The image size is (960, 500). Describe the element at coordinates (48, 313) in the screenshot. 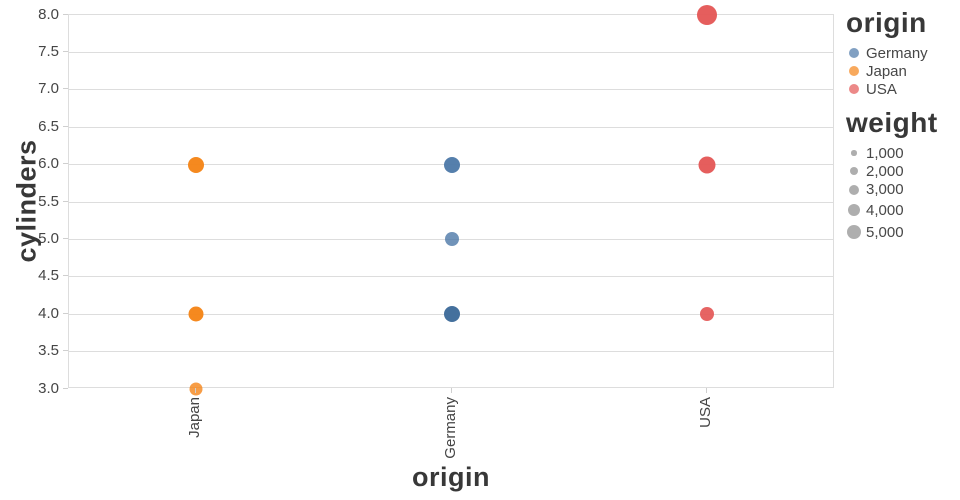

I see `y-tick-label: 4.0` at that location.